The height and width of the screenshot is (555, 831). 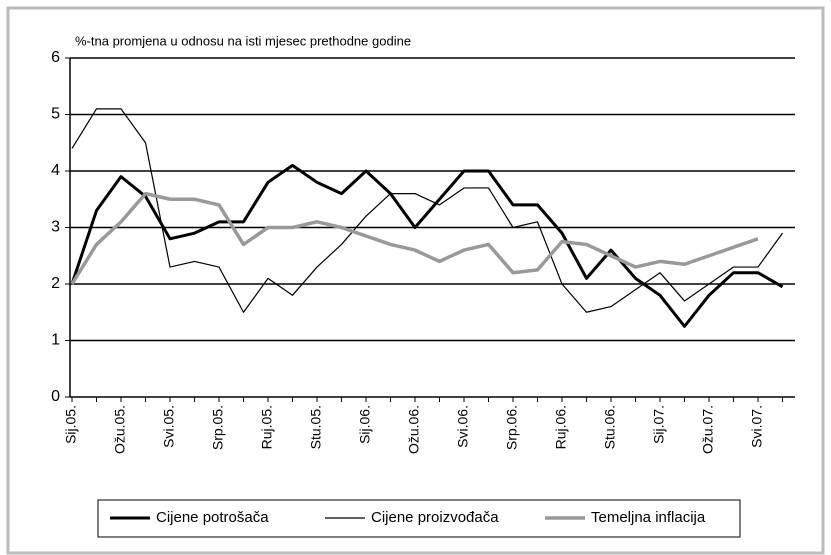 What do you see at coordinates (55, 283) in the screenshot?
I see `y-tick-label: 2` at bounding box center [55, 283].